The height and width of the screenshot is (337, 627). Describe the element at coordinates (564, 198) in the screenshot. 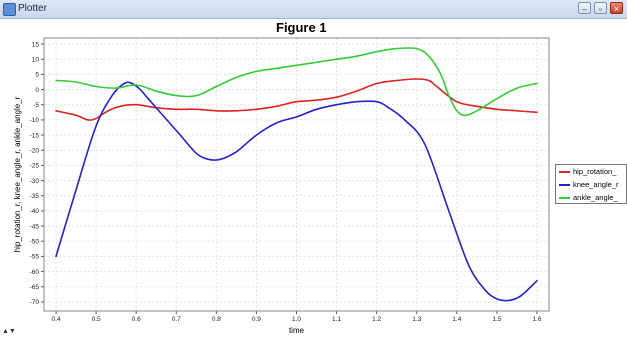

I see `legend-swatch-ankle` at that location.